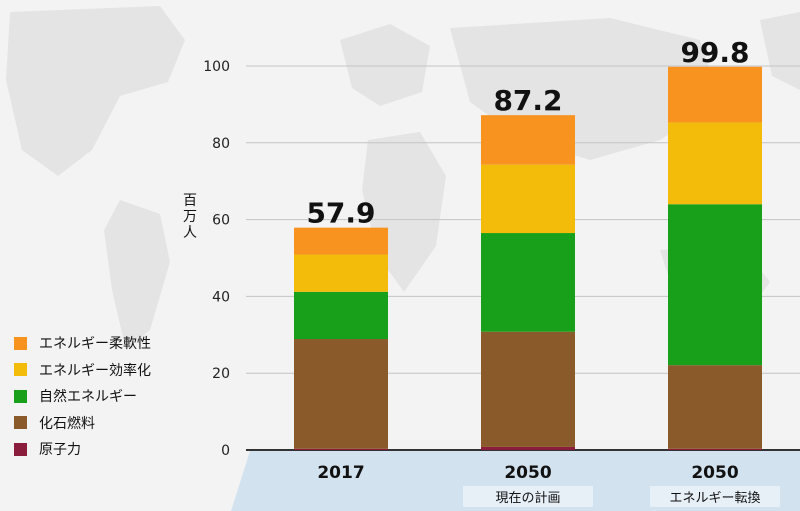 The width and height of the screenshot is (800, 511). I want to click on legend-label: エネルギー柔軟性, so click(95, 344).